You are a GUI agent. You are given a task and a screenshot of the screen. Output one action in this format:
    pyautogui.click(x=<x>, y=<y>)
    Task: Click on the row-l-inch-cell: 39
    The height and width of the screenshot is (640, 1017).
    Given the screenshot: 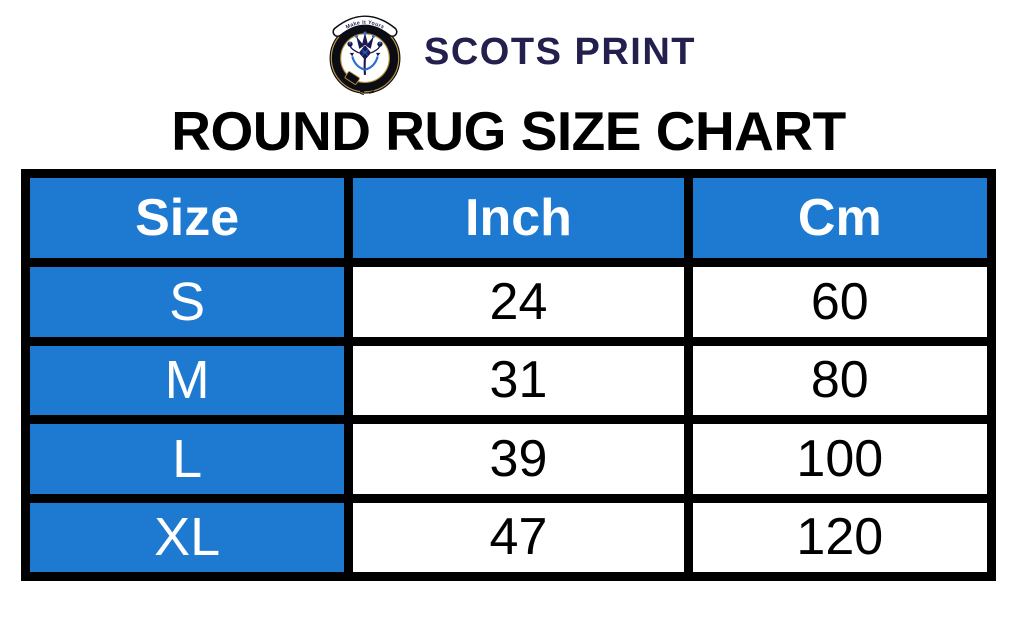 What is the action you would take?
    pyautogui.click(x=518, y=459)
    